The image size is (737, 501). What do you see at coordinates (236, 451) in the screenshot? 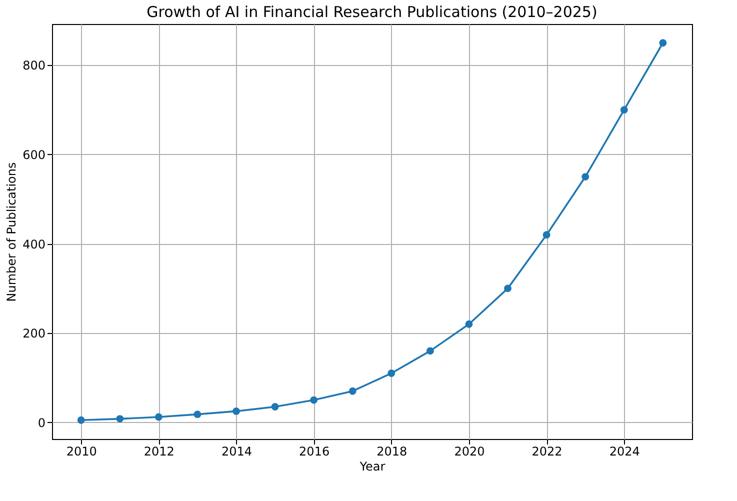
I see `x-tick-label: 2014` at bounding box center [236, 451].